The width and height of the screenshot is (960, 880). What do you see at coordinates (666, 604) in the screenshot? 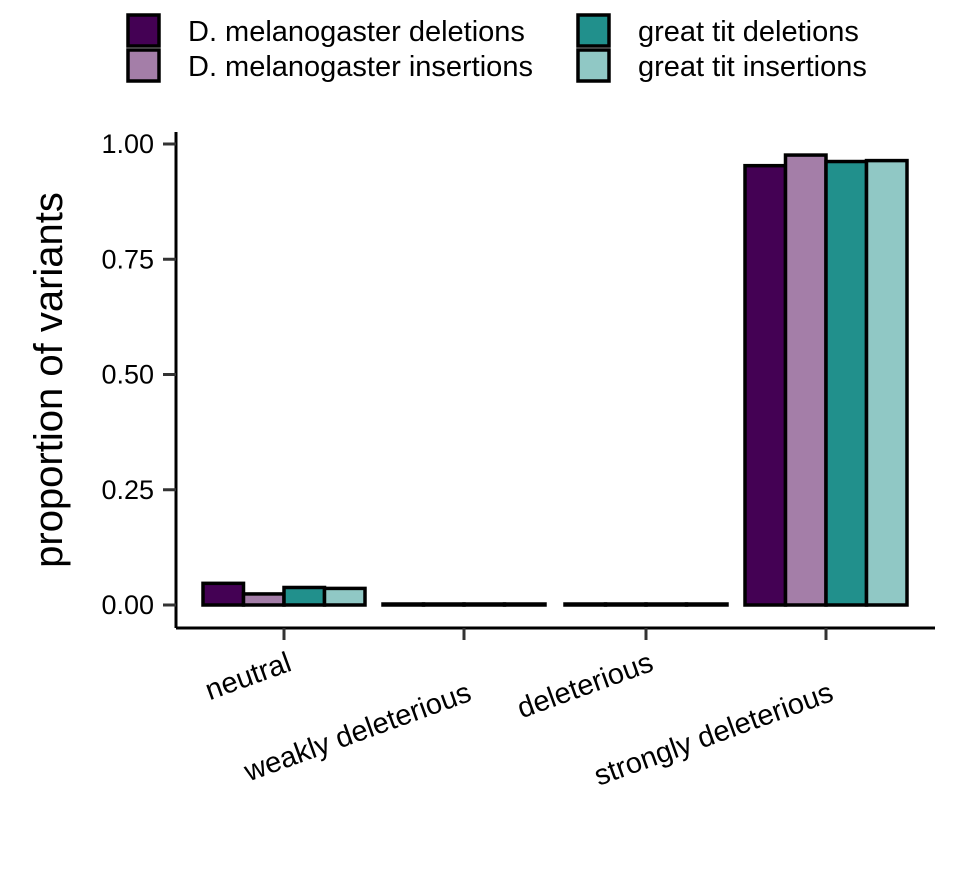
I see `bar-great-tit-deletions-deleterious` at bounding box center [666, 604].